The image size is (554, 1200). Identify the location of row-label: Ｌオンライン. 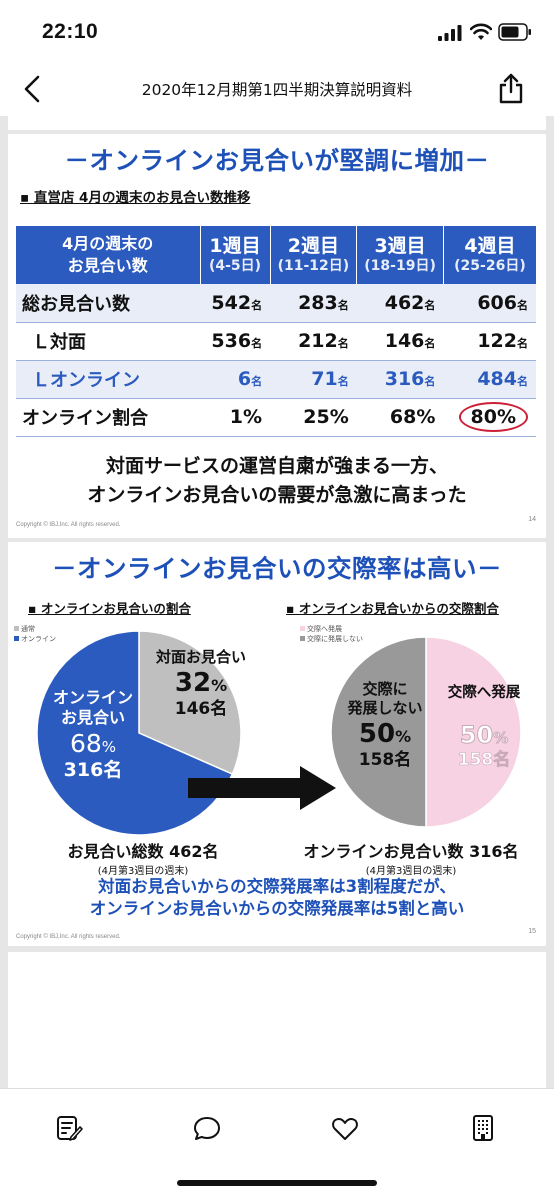
(108, 379).